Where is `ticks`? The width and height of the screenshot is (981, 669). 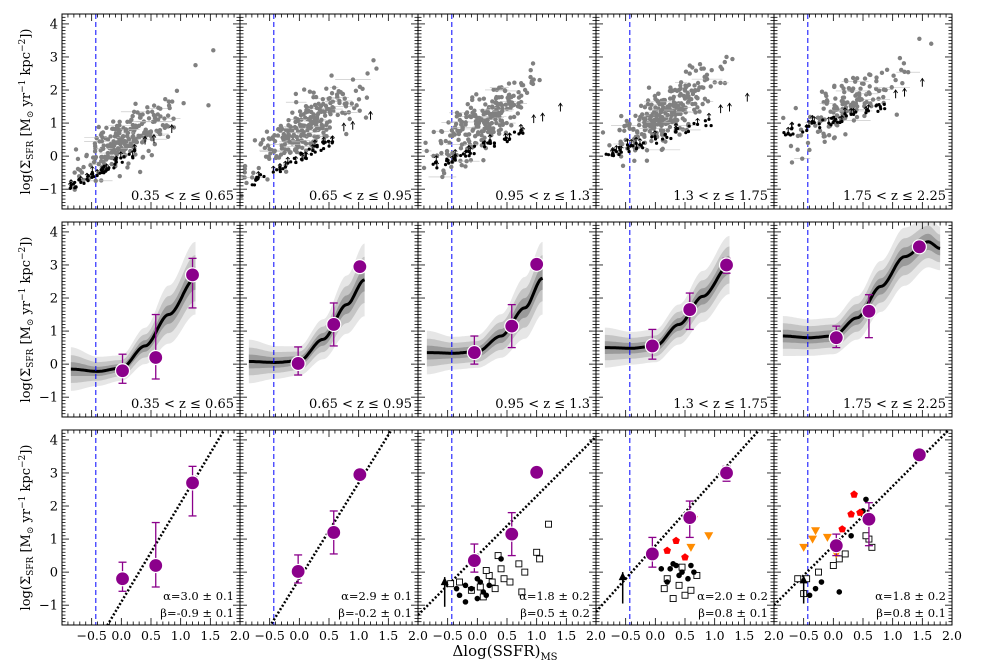
ticks is located at coordinates (863, 111).